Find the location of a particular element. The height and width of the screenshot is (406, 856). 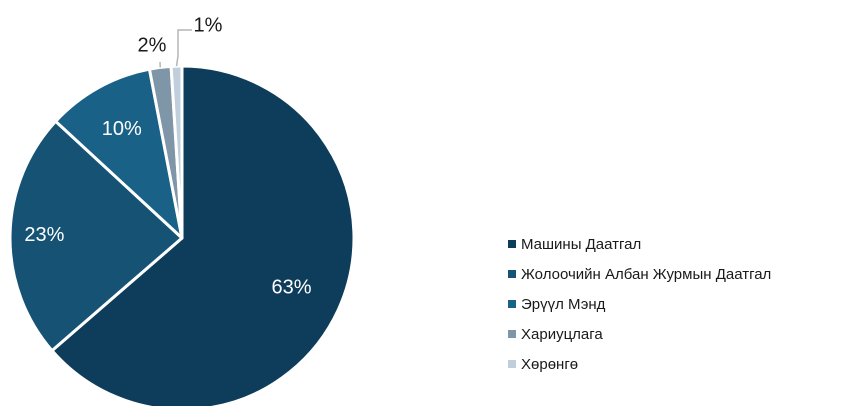

leader-lines is located at coordinates (175, 48).